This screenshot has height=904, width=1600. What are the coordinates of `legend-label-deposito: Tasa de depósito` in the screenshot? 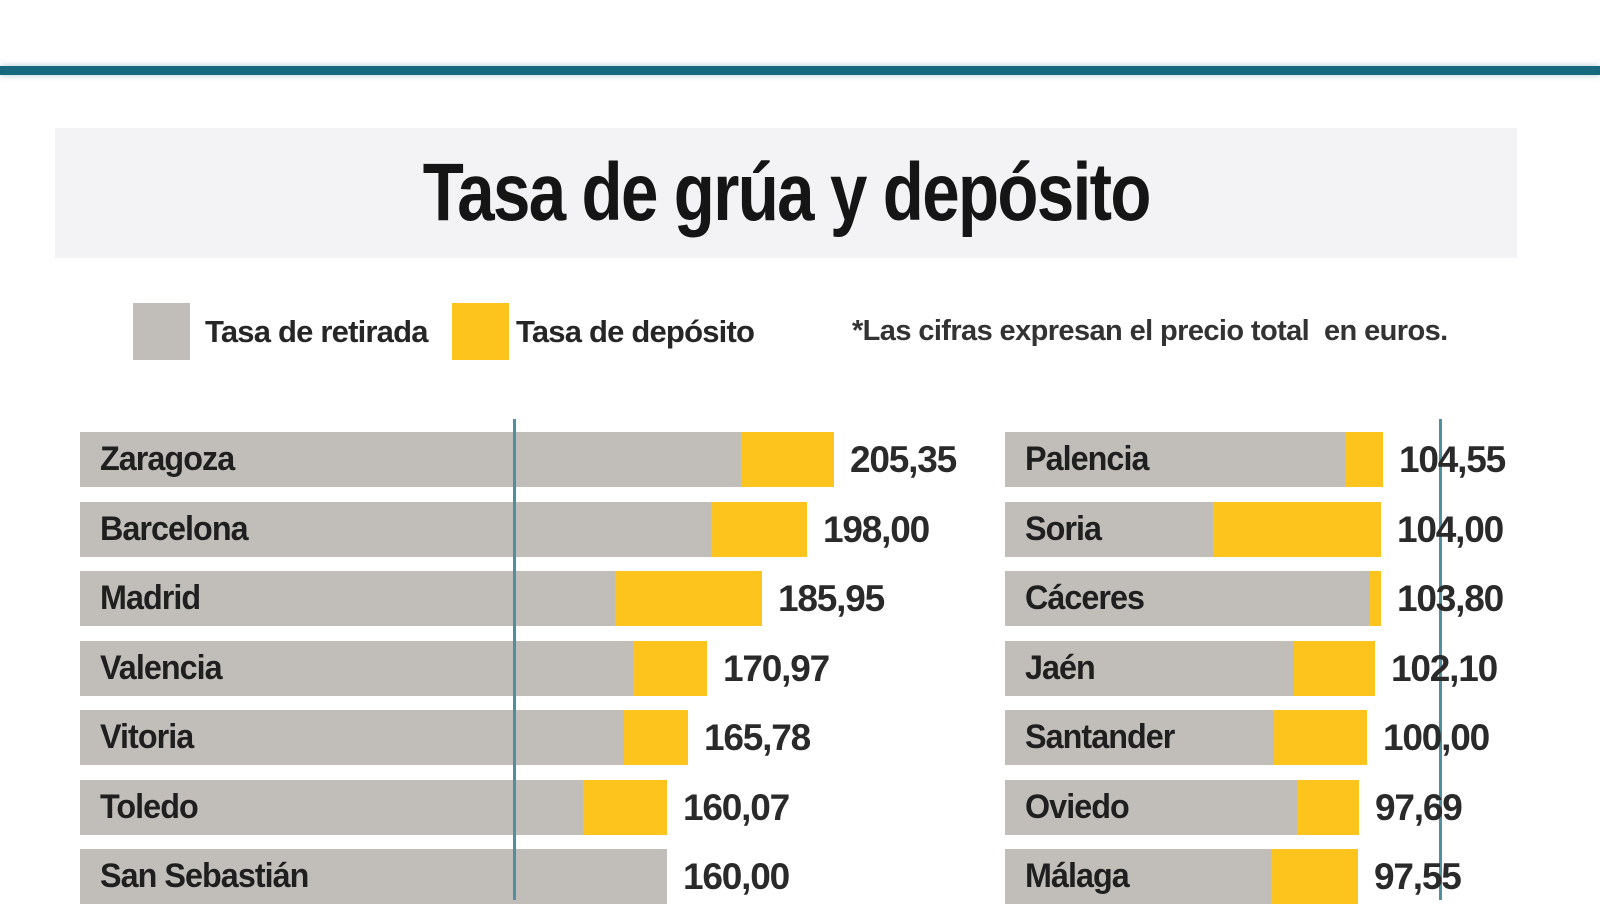 It's located at (635, 331).